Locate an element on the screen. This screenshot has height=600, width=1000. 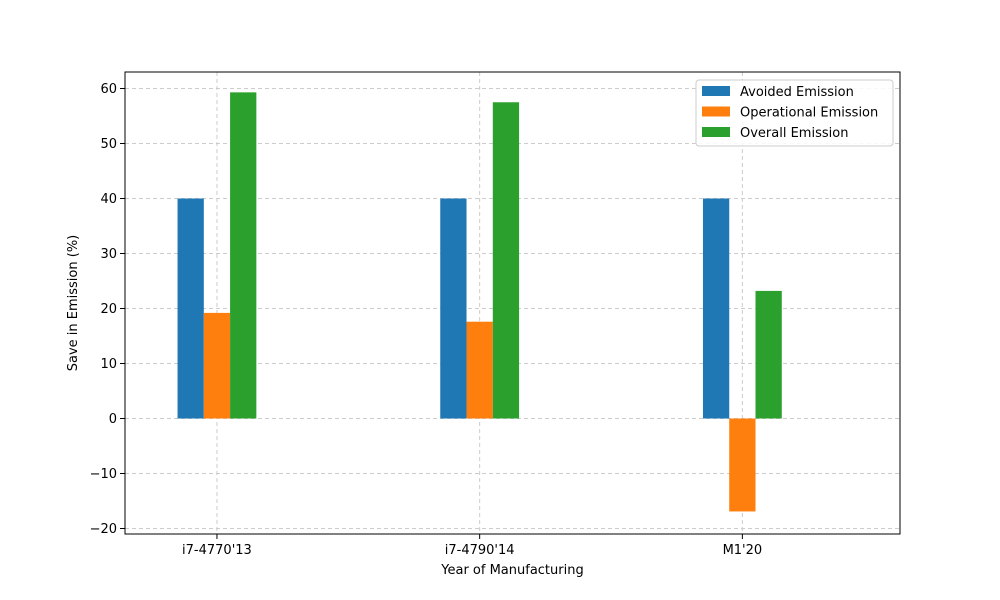
legend-frame is located at coordinates (794, 113).